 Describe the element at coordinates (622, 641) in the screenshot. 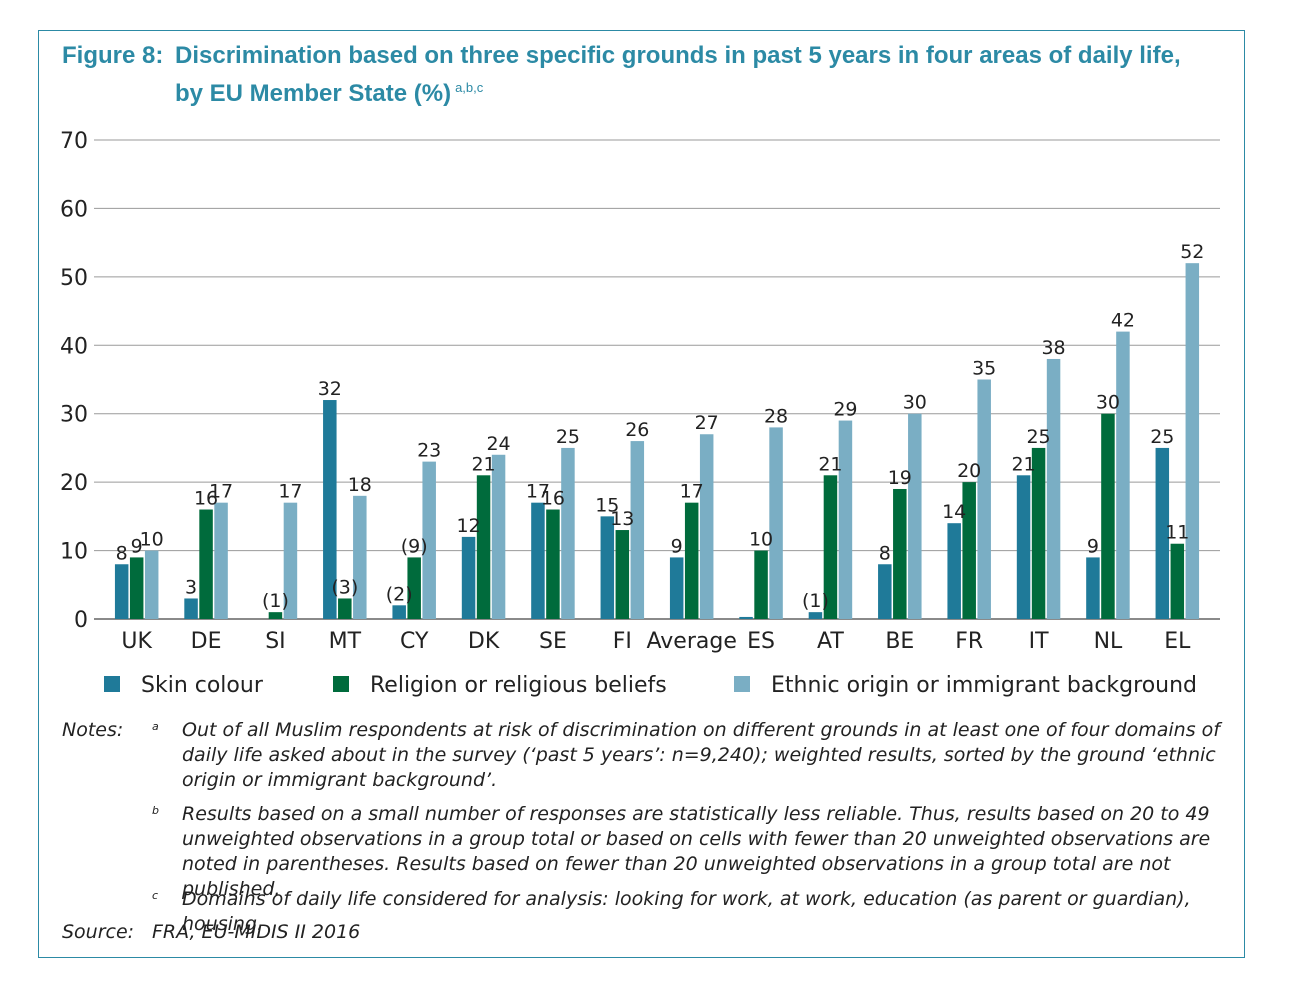

I see `x-tick-label: FI` at that location.